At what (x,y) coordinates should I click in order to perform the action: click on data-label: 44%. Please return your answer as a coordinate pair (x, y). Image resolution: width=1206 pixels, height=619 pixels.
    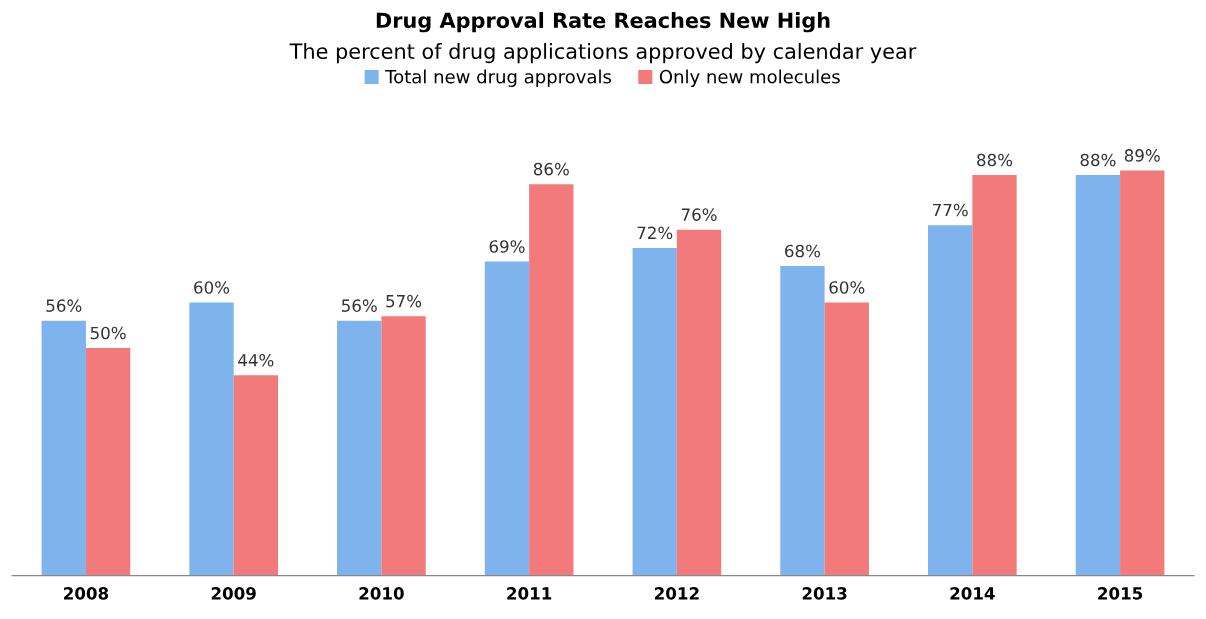
    Looking at the image, I should click on (256, 360).